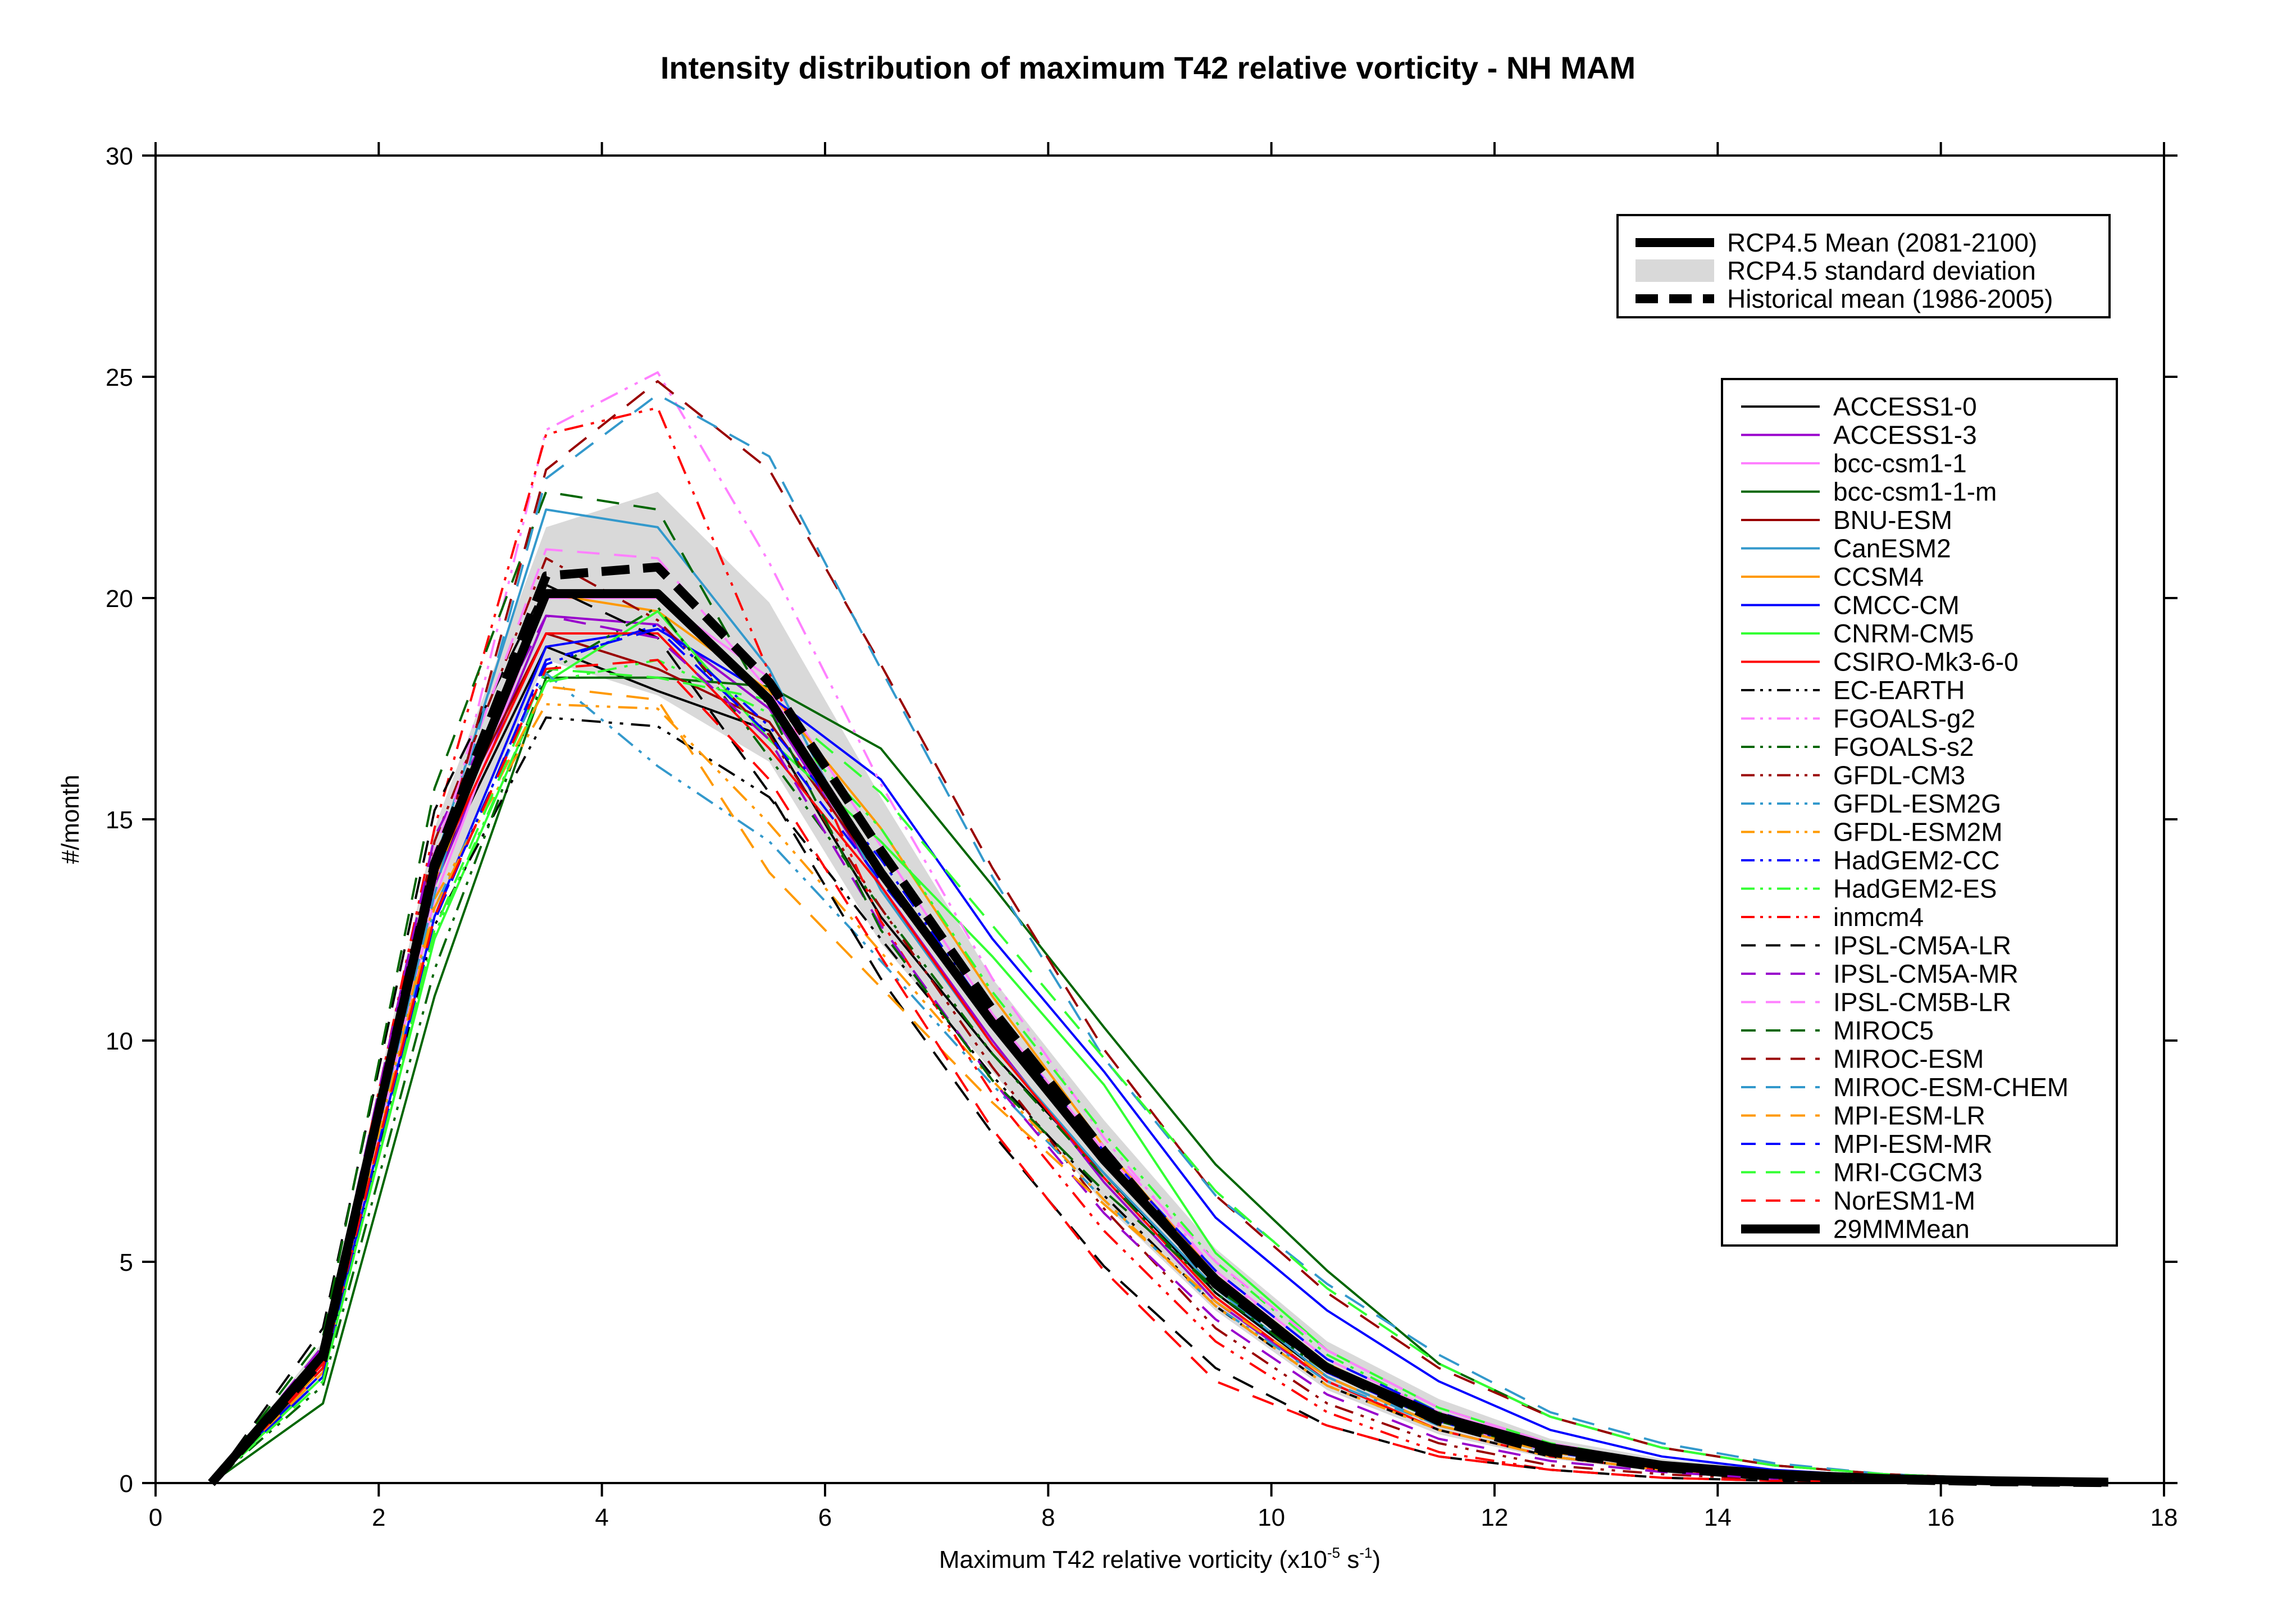 Image resolution: width=2296 pixels, height=1624 pixels. I want to click on legend-model-label: IPSL-CM5A-MR, so click(1926, 973).